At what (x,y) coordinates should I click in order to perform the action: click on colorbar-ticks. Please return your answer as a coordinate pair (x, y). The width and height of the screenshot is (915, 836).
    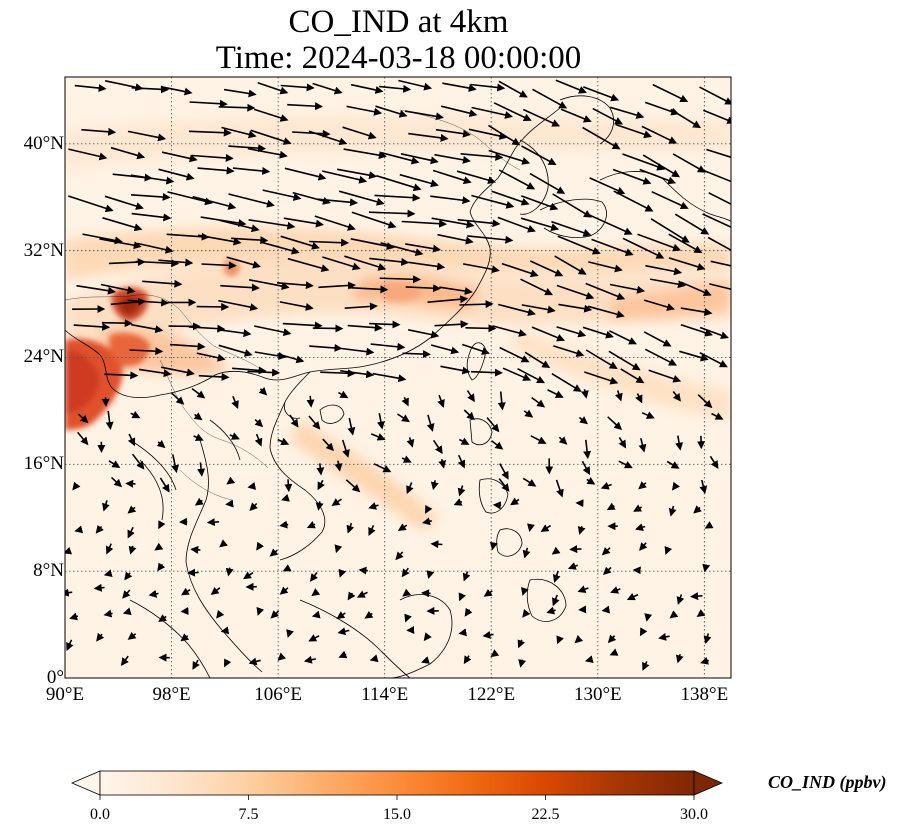
    Looking at the image, I should click on (397, 797).